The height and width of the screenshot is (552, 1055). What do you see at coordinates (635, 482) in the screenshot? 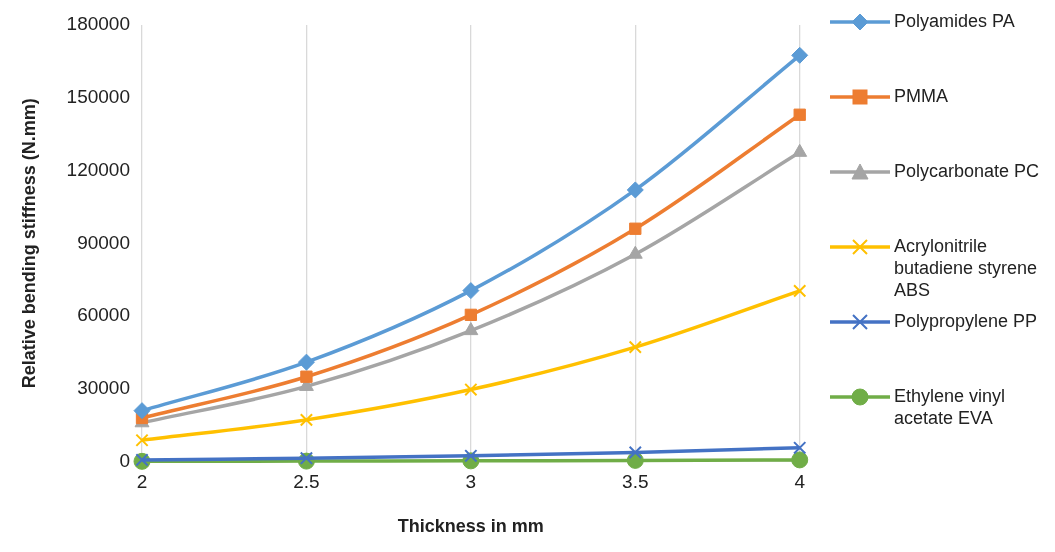
I see `x-tick-label: 3.5` at bounding box center [635, 482].